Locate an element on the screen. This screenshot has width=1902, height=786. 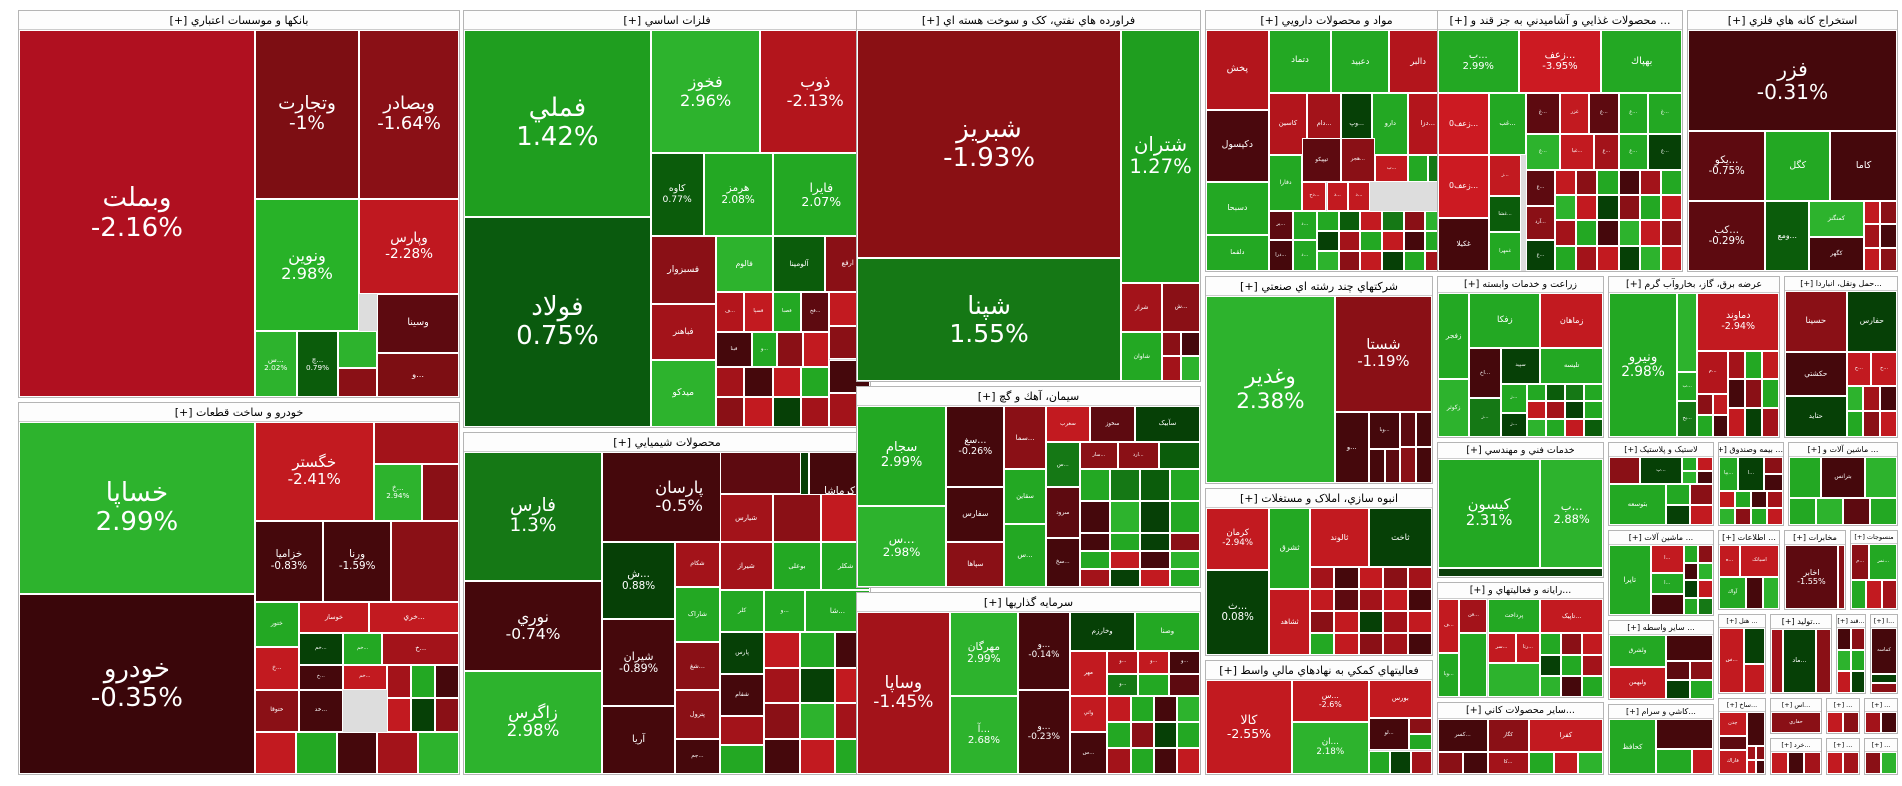
treemap-tile: زکوثر is located at coordinates (1454, 408).